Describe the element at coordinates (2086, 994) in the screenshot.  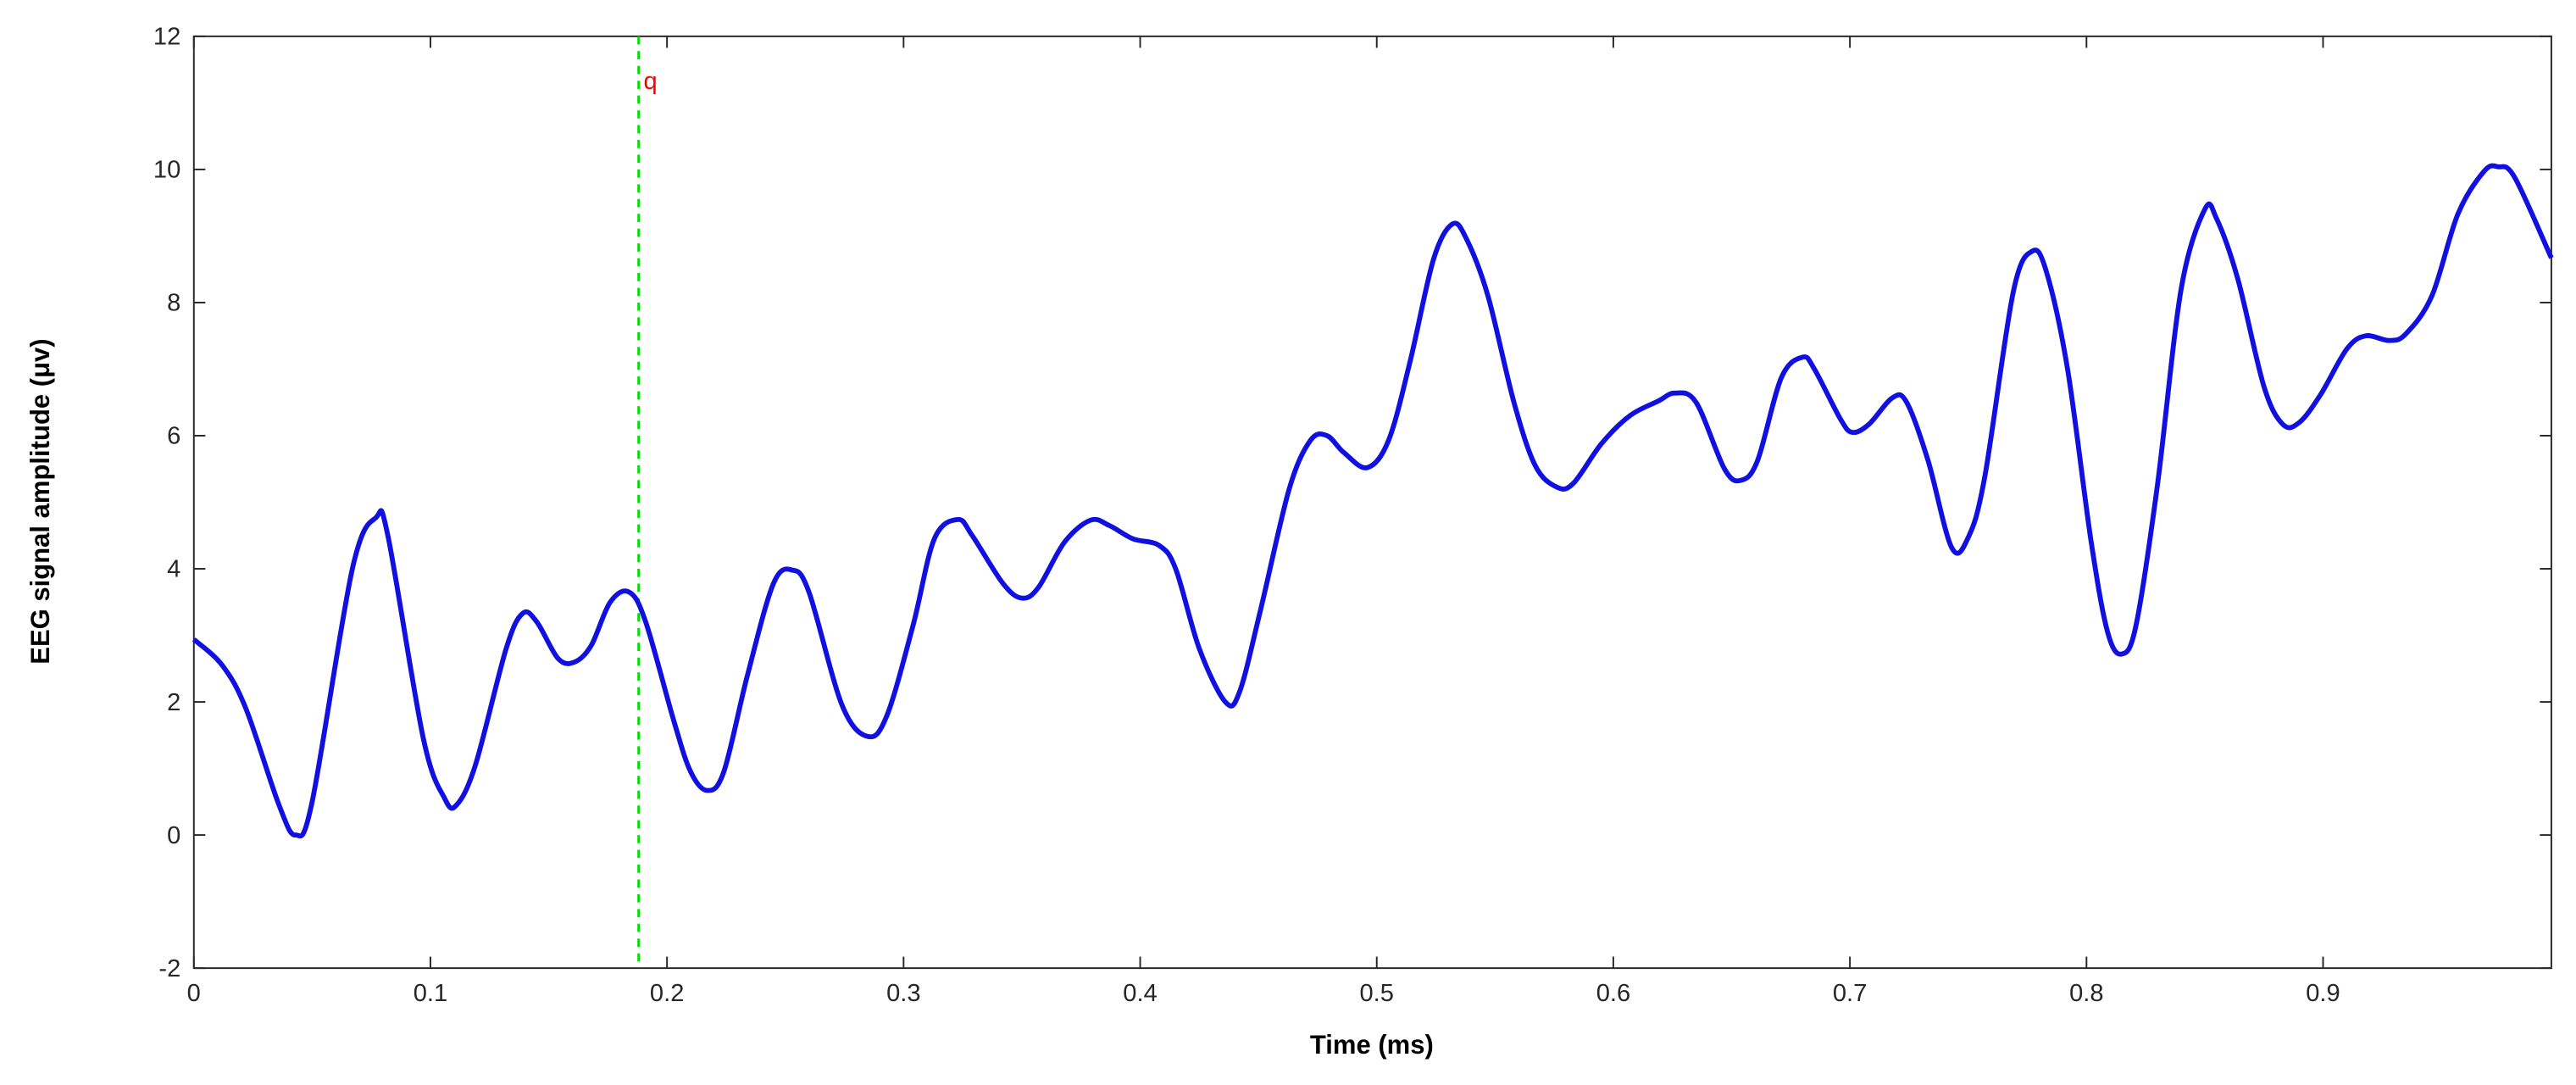
I see `x-tick-label: 0.8` at that location.